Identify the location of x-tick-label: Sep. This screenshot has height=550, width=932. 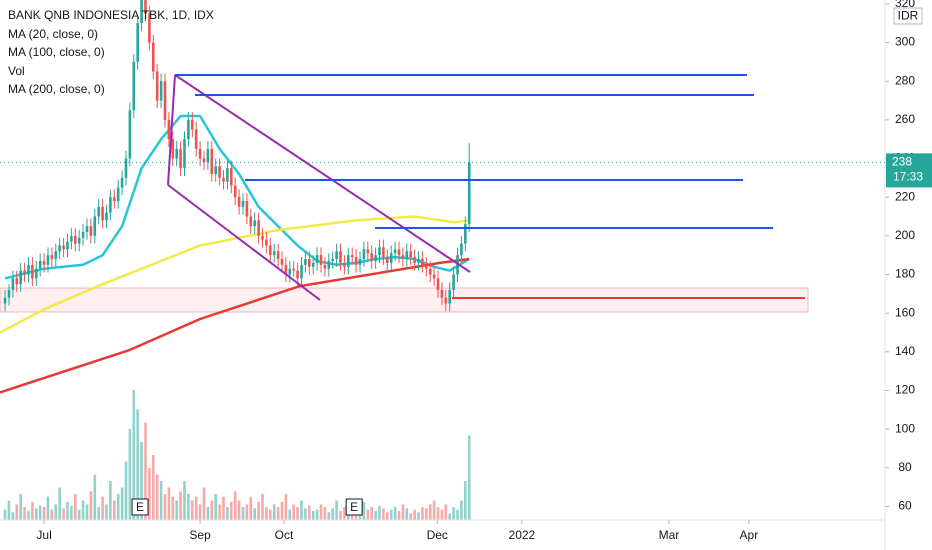
(200, 535).